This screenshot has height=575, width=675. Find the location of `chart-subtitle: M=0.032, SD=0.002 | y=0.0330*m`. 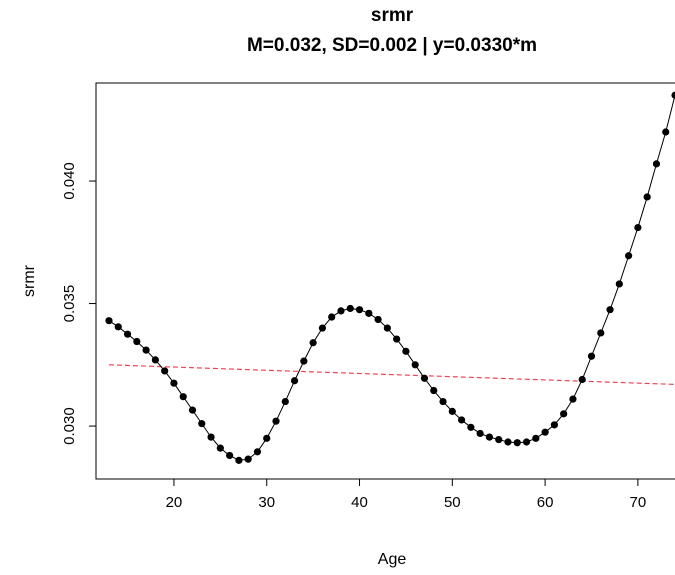

chart-subtitle: M=0.032, SD=0.002 | y=0.0330*m is located at coordinates (392, 45).